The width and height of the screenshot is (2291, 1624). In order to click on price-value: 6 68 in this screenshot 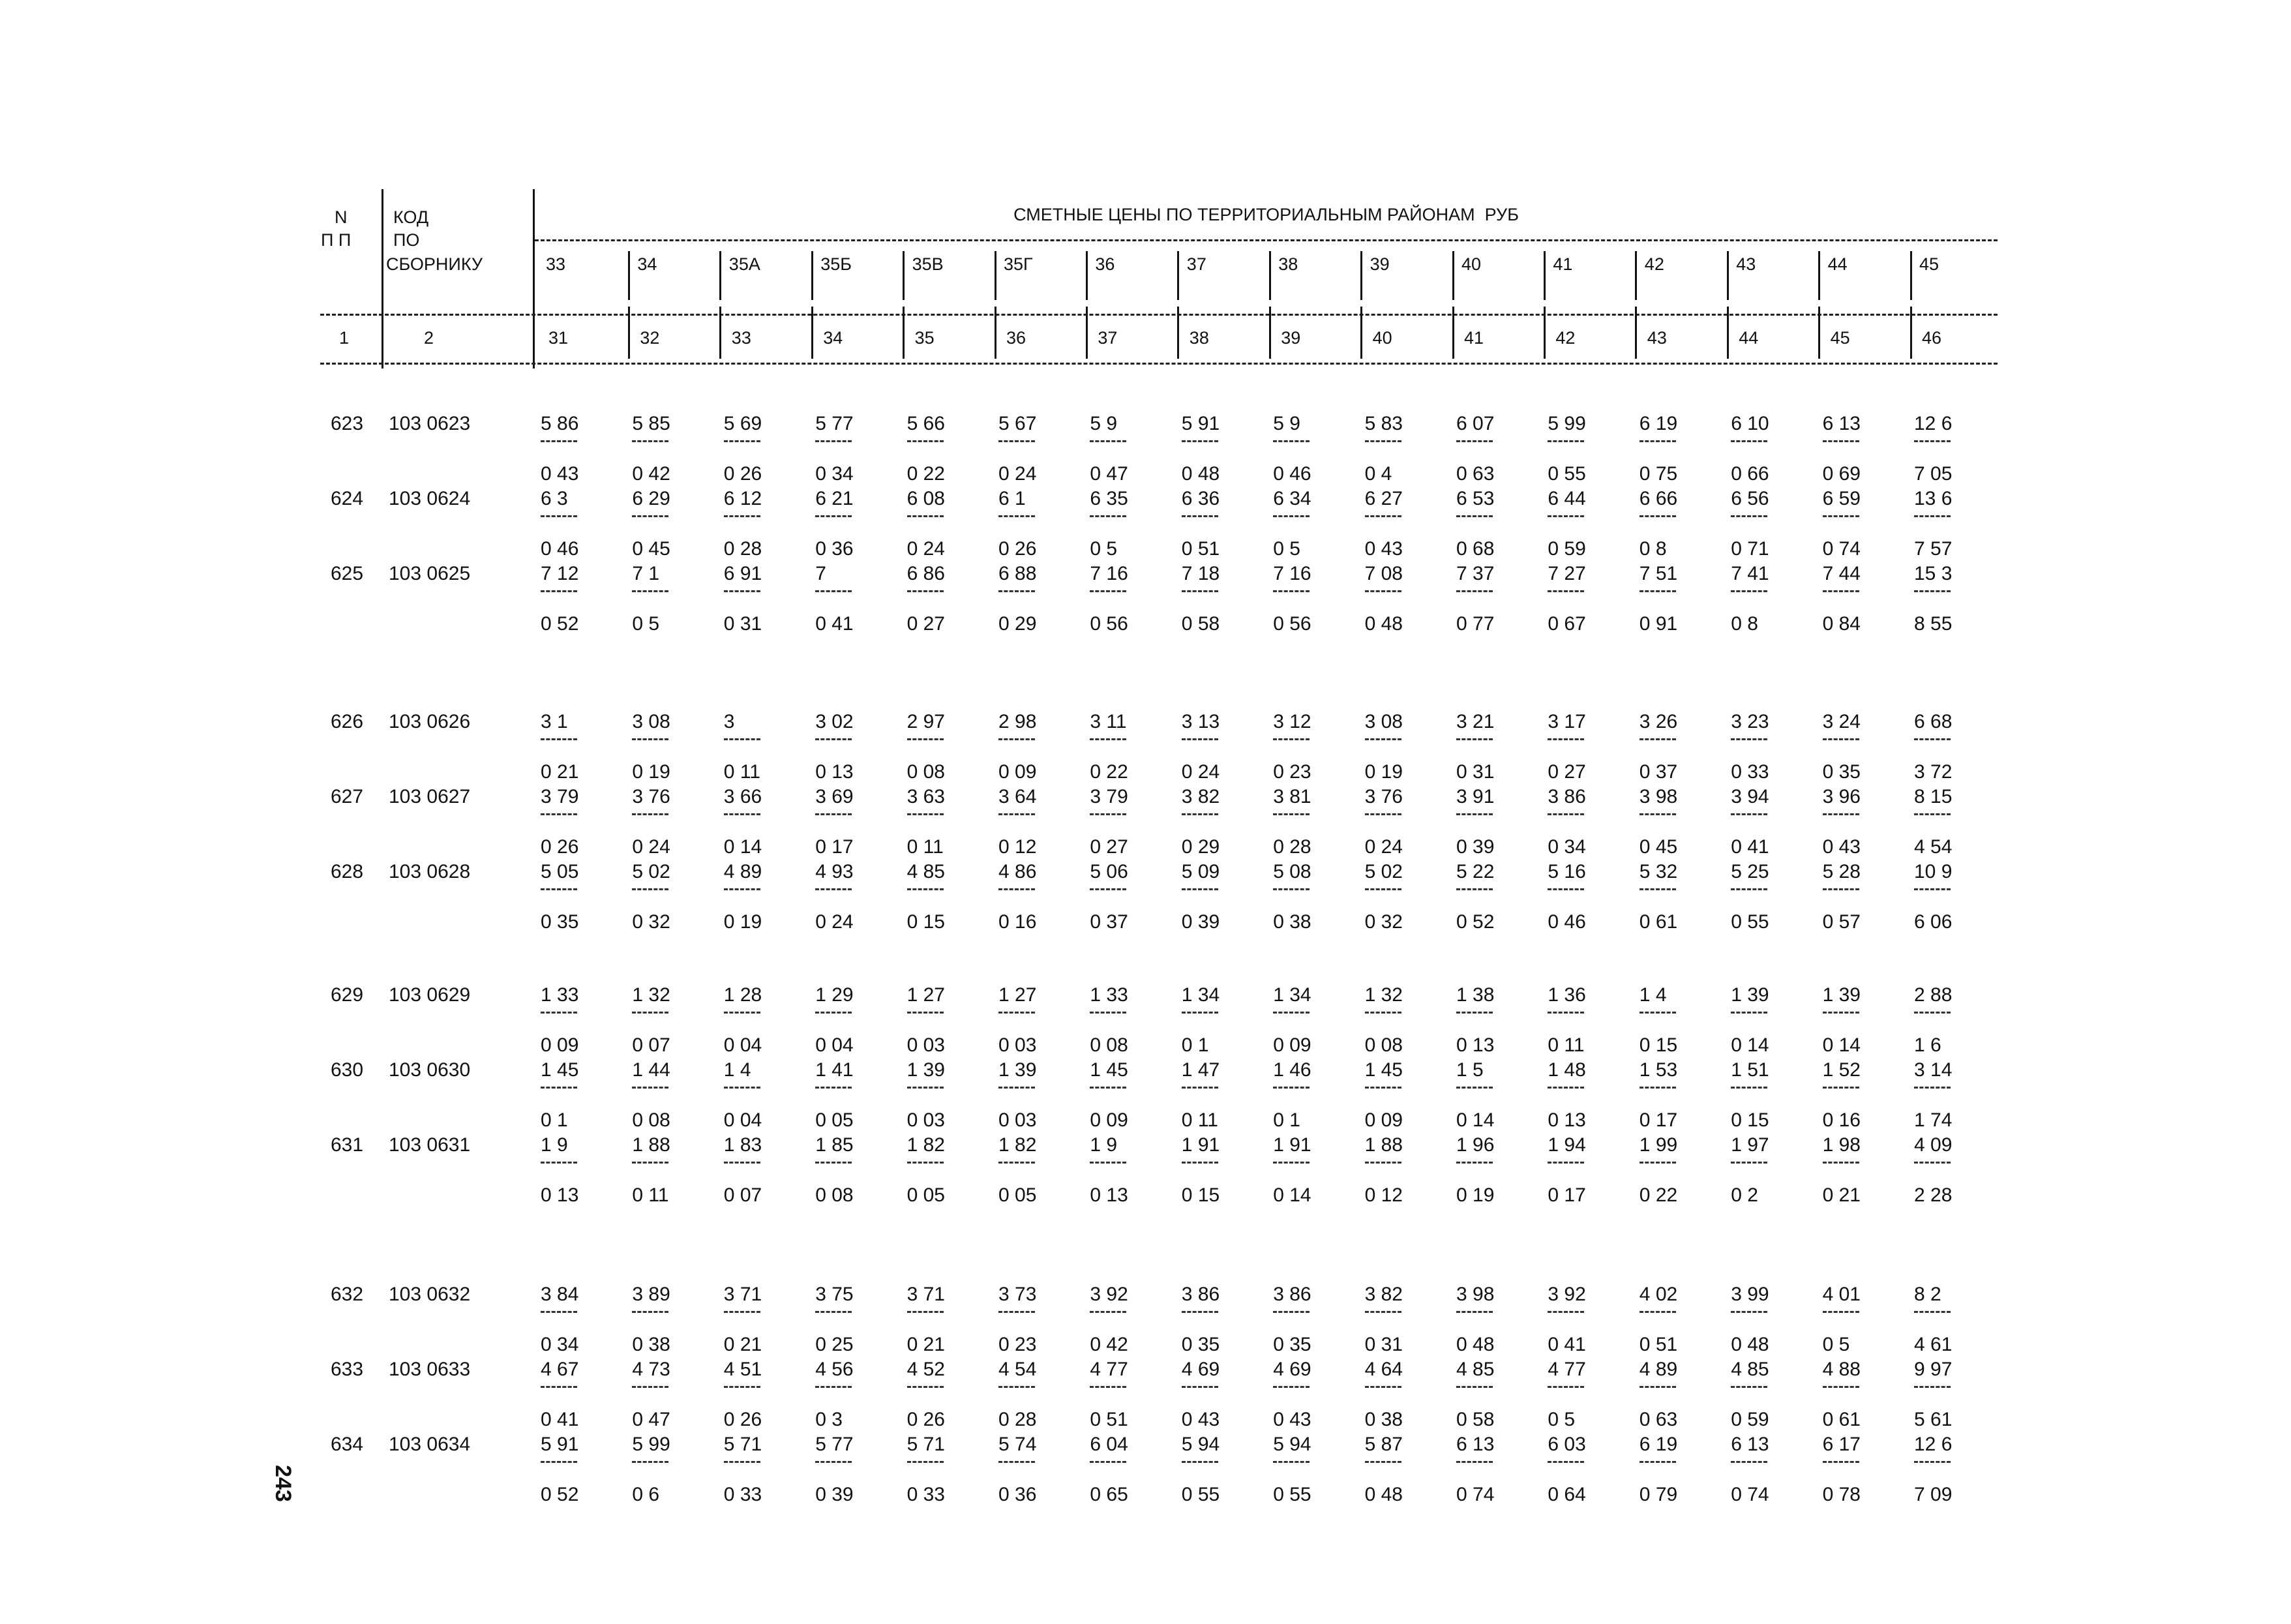, I will do `click(1933, 721)`.